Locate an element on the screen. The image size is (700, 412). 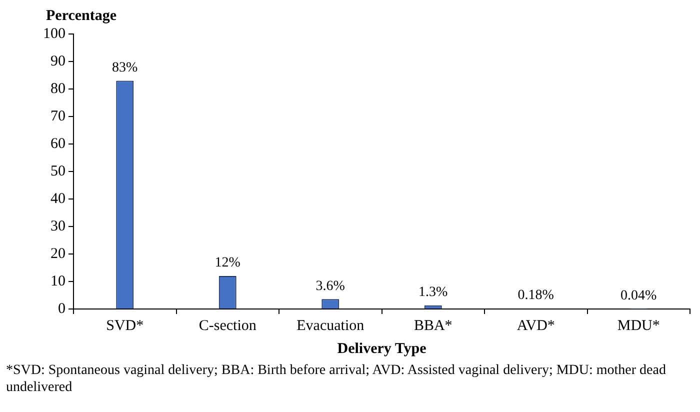
y-tick-label: 100 is located at coordinates (54, 34).